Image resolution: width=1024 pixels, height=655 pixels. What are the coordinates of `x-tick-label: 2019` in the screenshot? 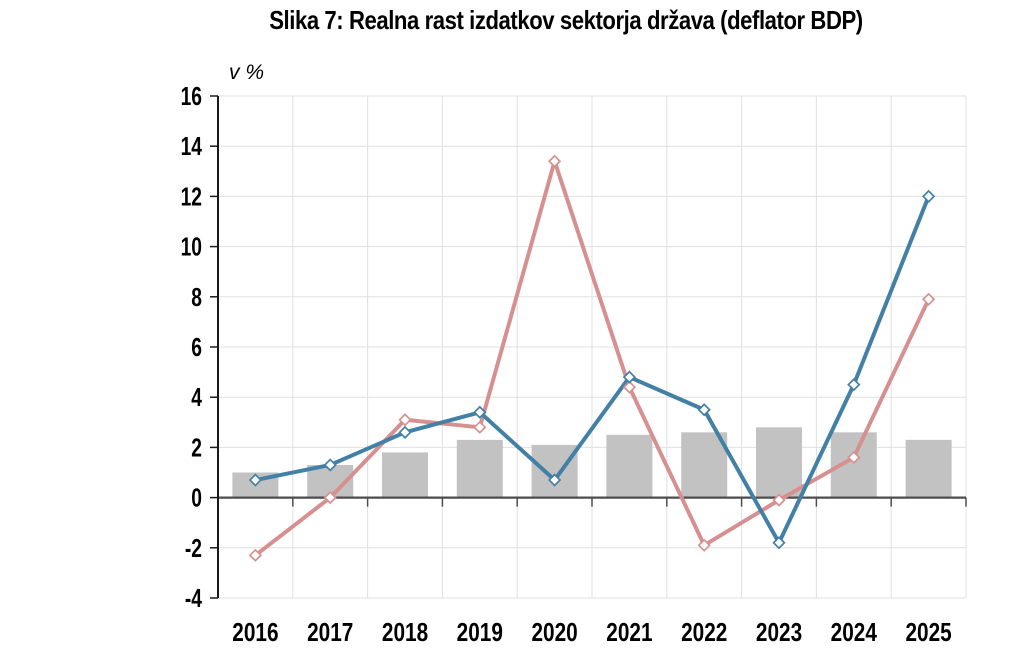 It's located at (480, 632).